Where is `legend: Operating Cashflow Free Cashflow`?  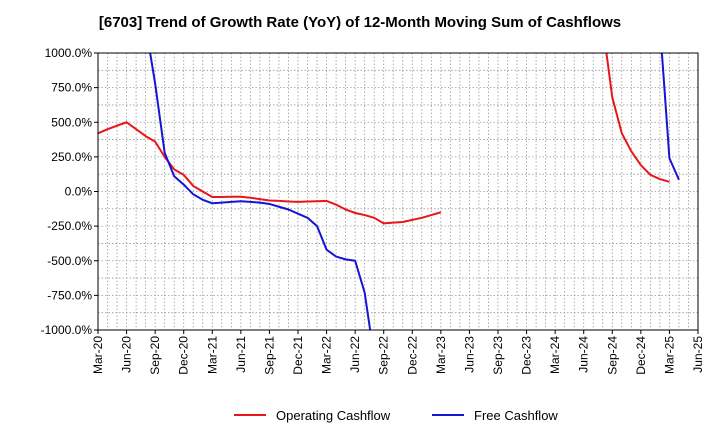
legend: Operating Cashflow Free Cashflow is located at coordinates (396, 415).